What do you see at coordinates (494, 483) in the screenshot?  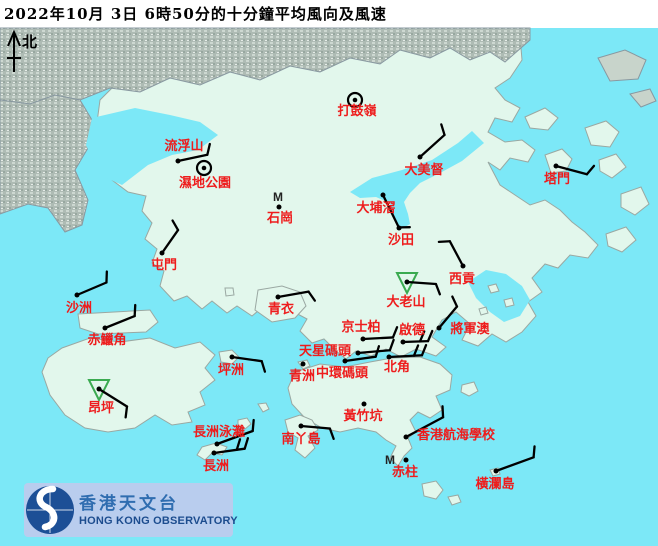 I see `station-label: 橫瀾島` at bounding box center [494, 483].